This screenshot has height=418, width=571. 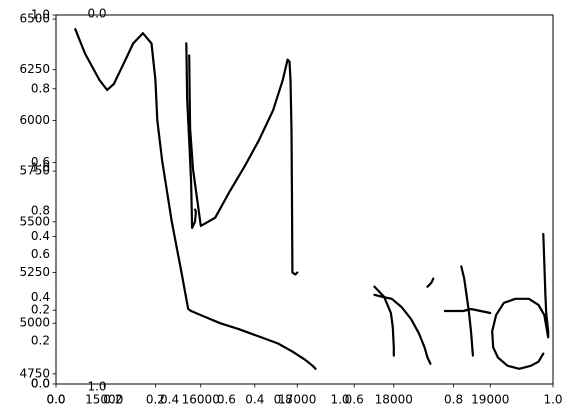 I want to click on overlay-y-tick-label: 0.0, so click(x=40, y=384).